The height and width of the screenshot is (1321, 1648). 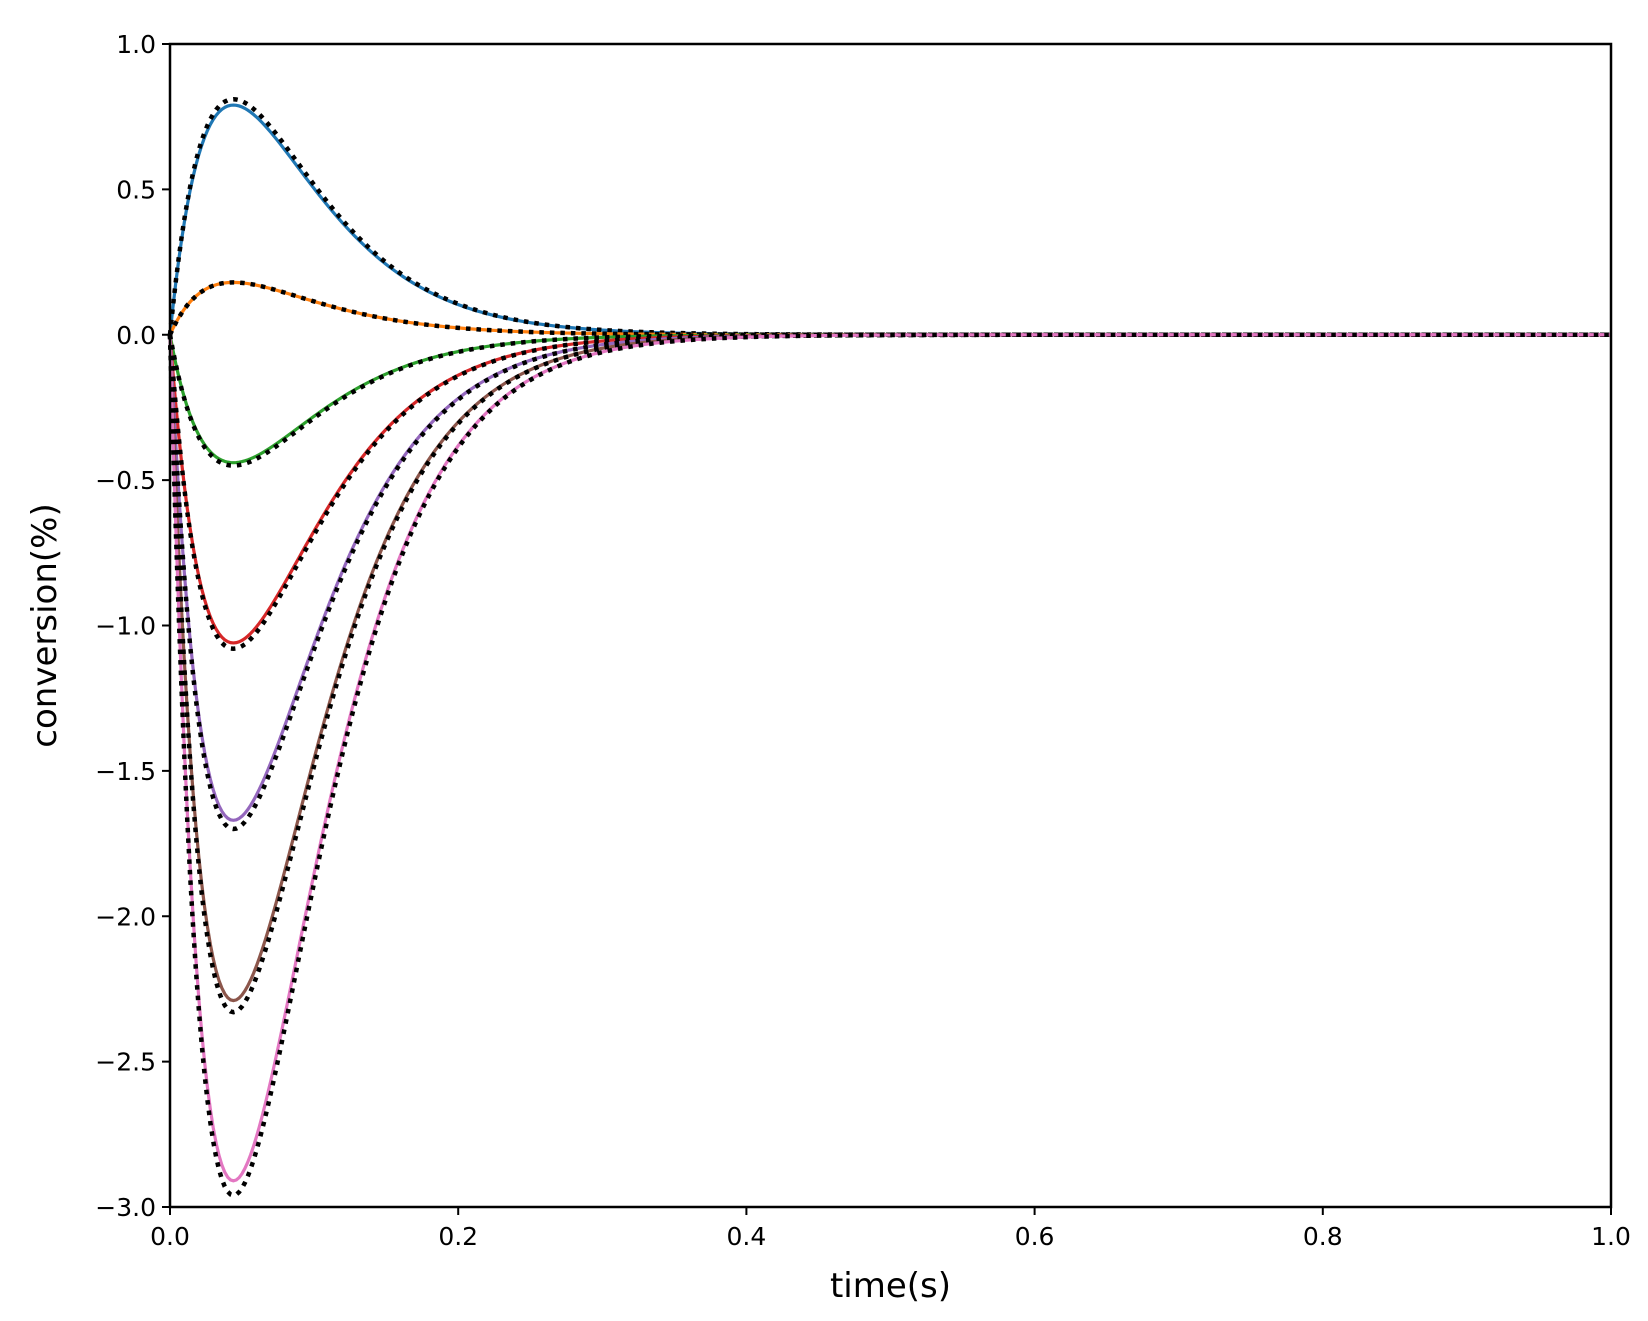 What do you see at coordinates (125, 1062) in the screenshot?
I see `y-tick-label: −2.5` at bounding box center [125, 1062].